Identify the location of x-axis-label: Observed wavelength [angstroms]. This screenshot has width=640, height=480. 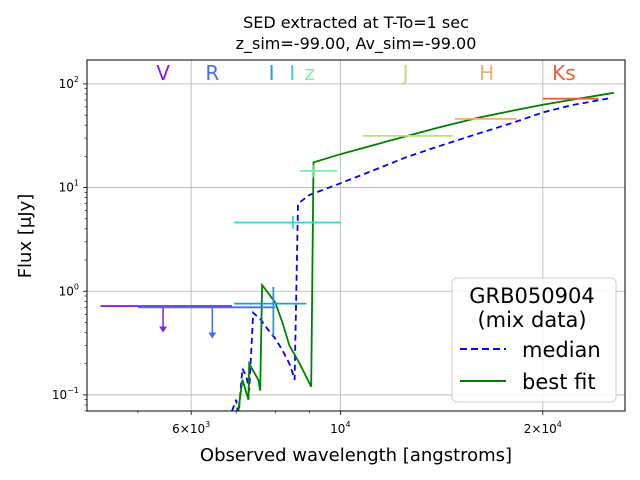
(356, 455).